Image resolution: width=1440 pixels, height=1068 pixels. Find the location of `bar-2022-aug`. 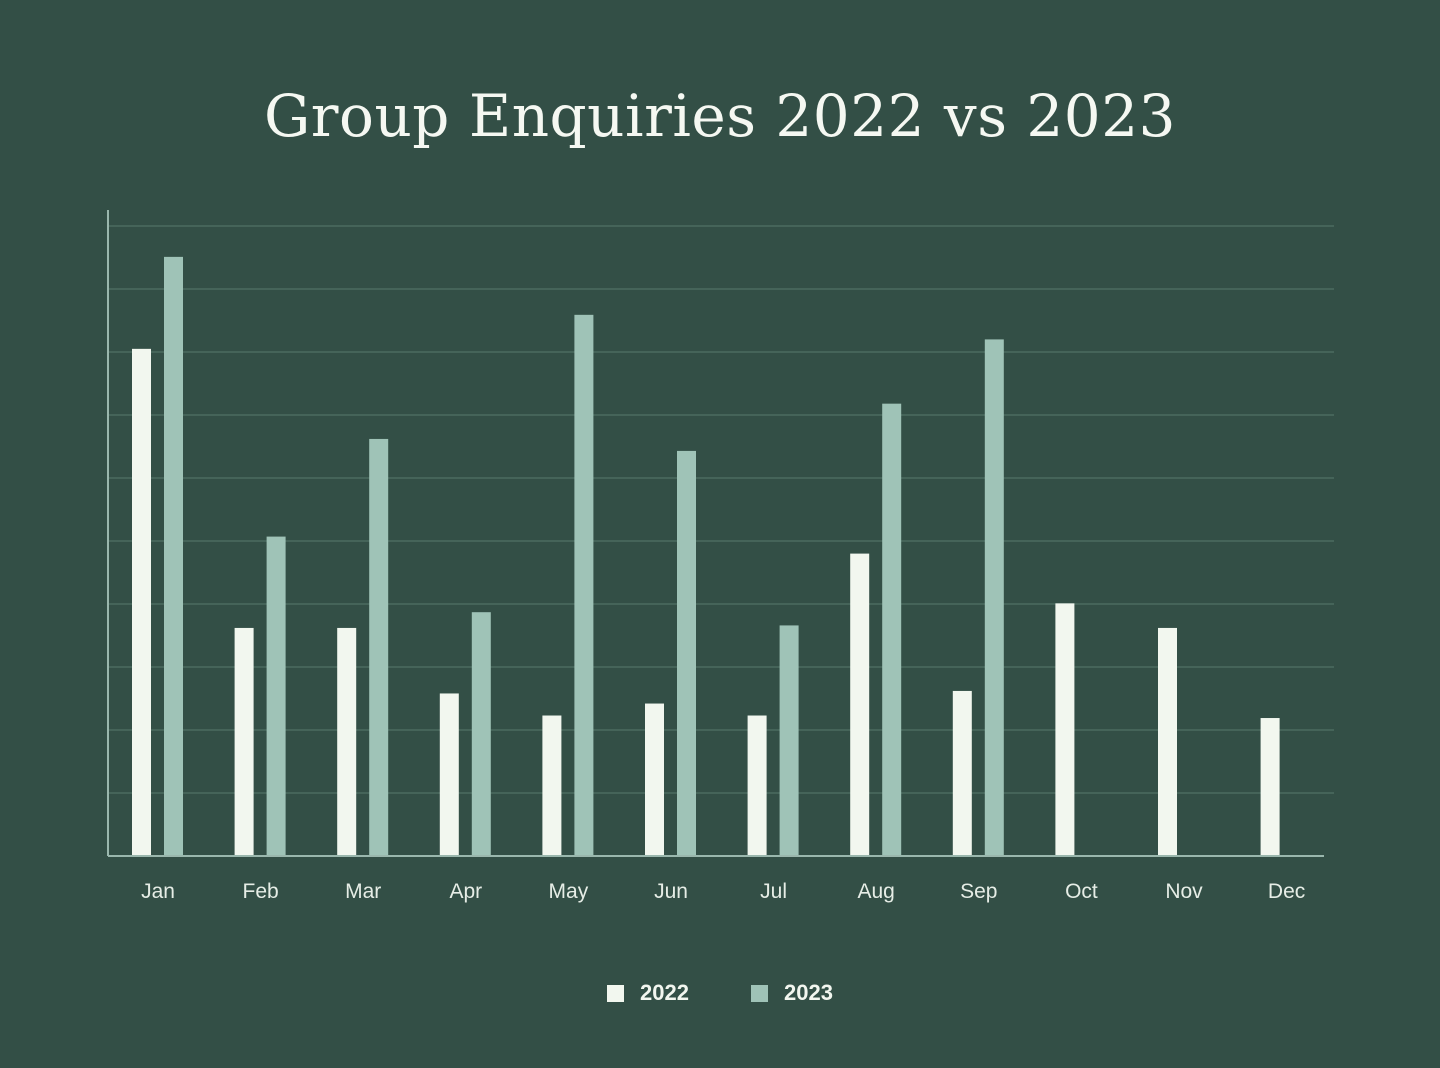

bar-2022-aug is located at coordinates (860, 704).